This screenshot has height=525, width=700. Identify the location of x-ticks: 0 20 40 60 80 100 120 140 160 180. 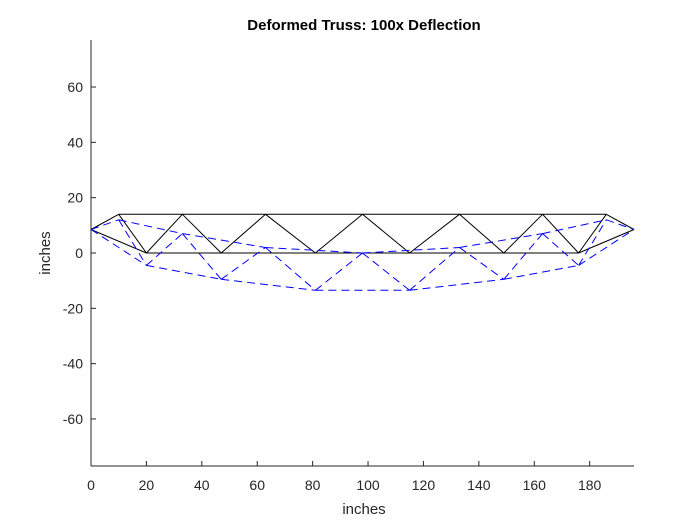
(344, 477).